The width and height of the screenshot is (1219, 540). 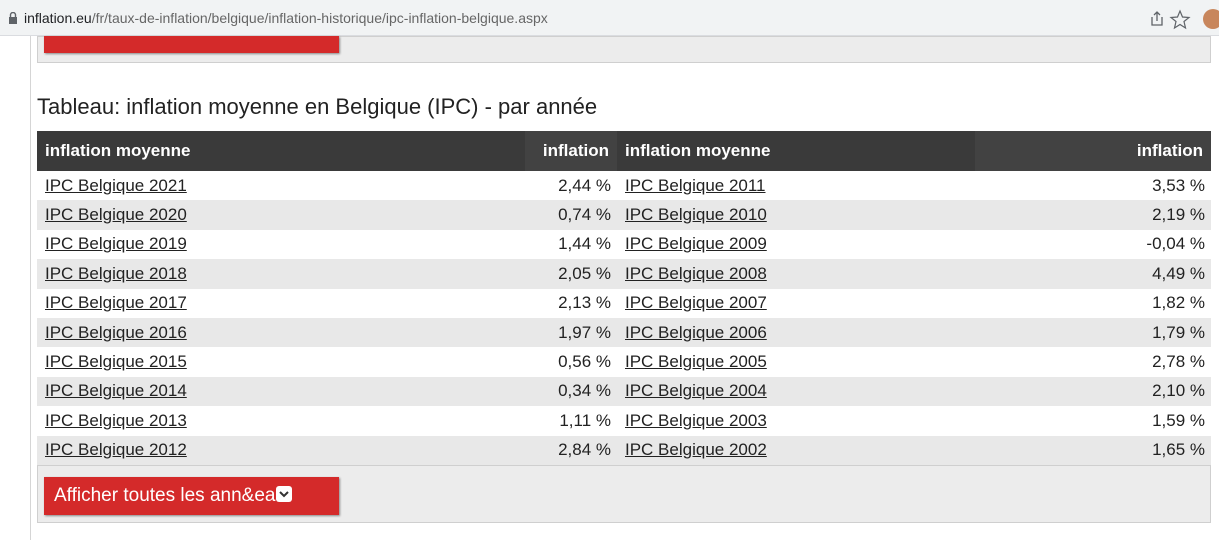 What do you see at coordinates (585, 420) in the screenshot?
I see `inflation-value: 1,11 %` at bounding box center [585, 420].